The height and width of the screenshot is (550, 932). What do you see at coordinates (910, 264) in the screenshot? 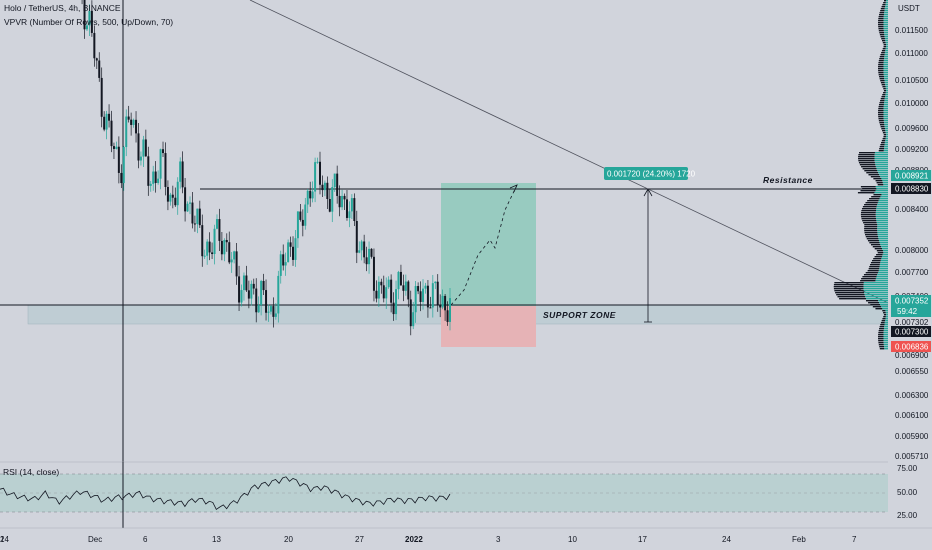
I see `price-axis` at bounding box center [910, 264].